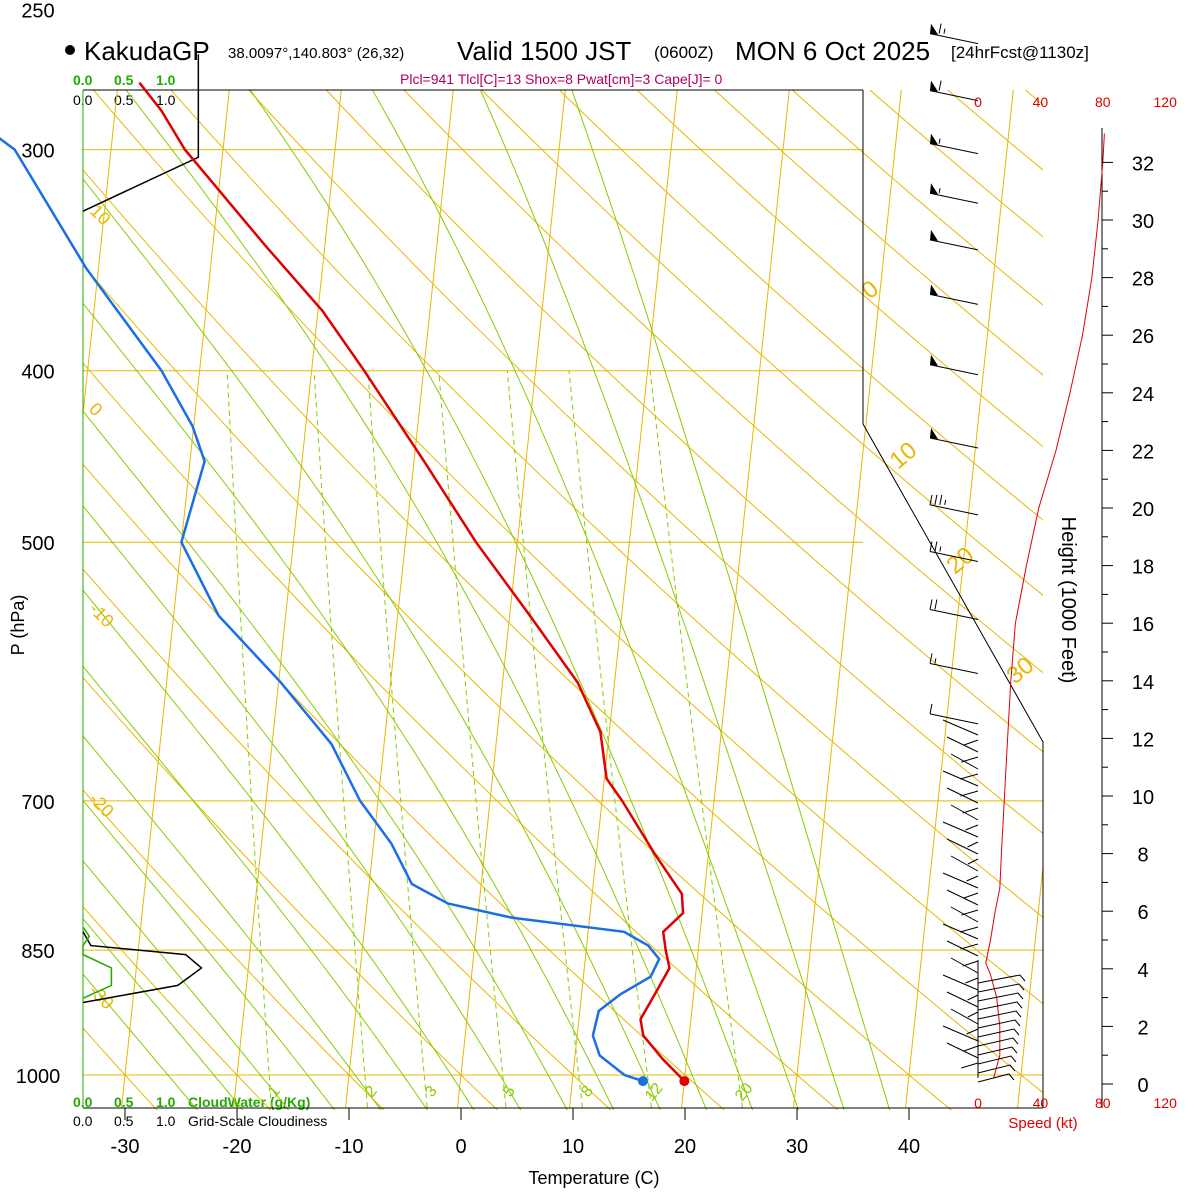 The height and width of the screenshot is (1200, 1200). I want to click on valid-date: MON 6 Oct 2025, so click(832, 51).